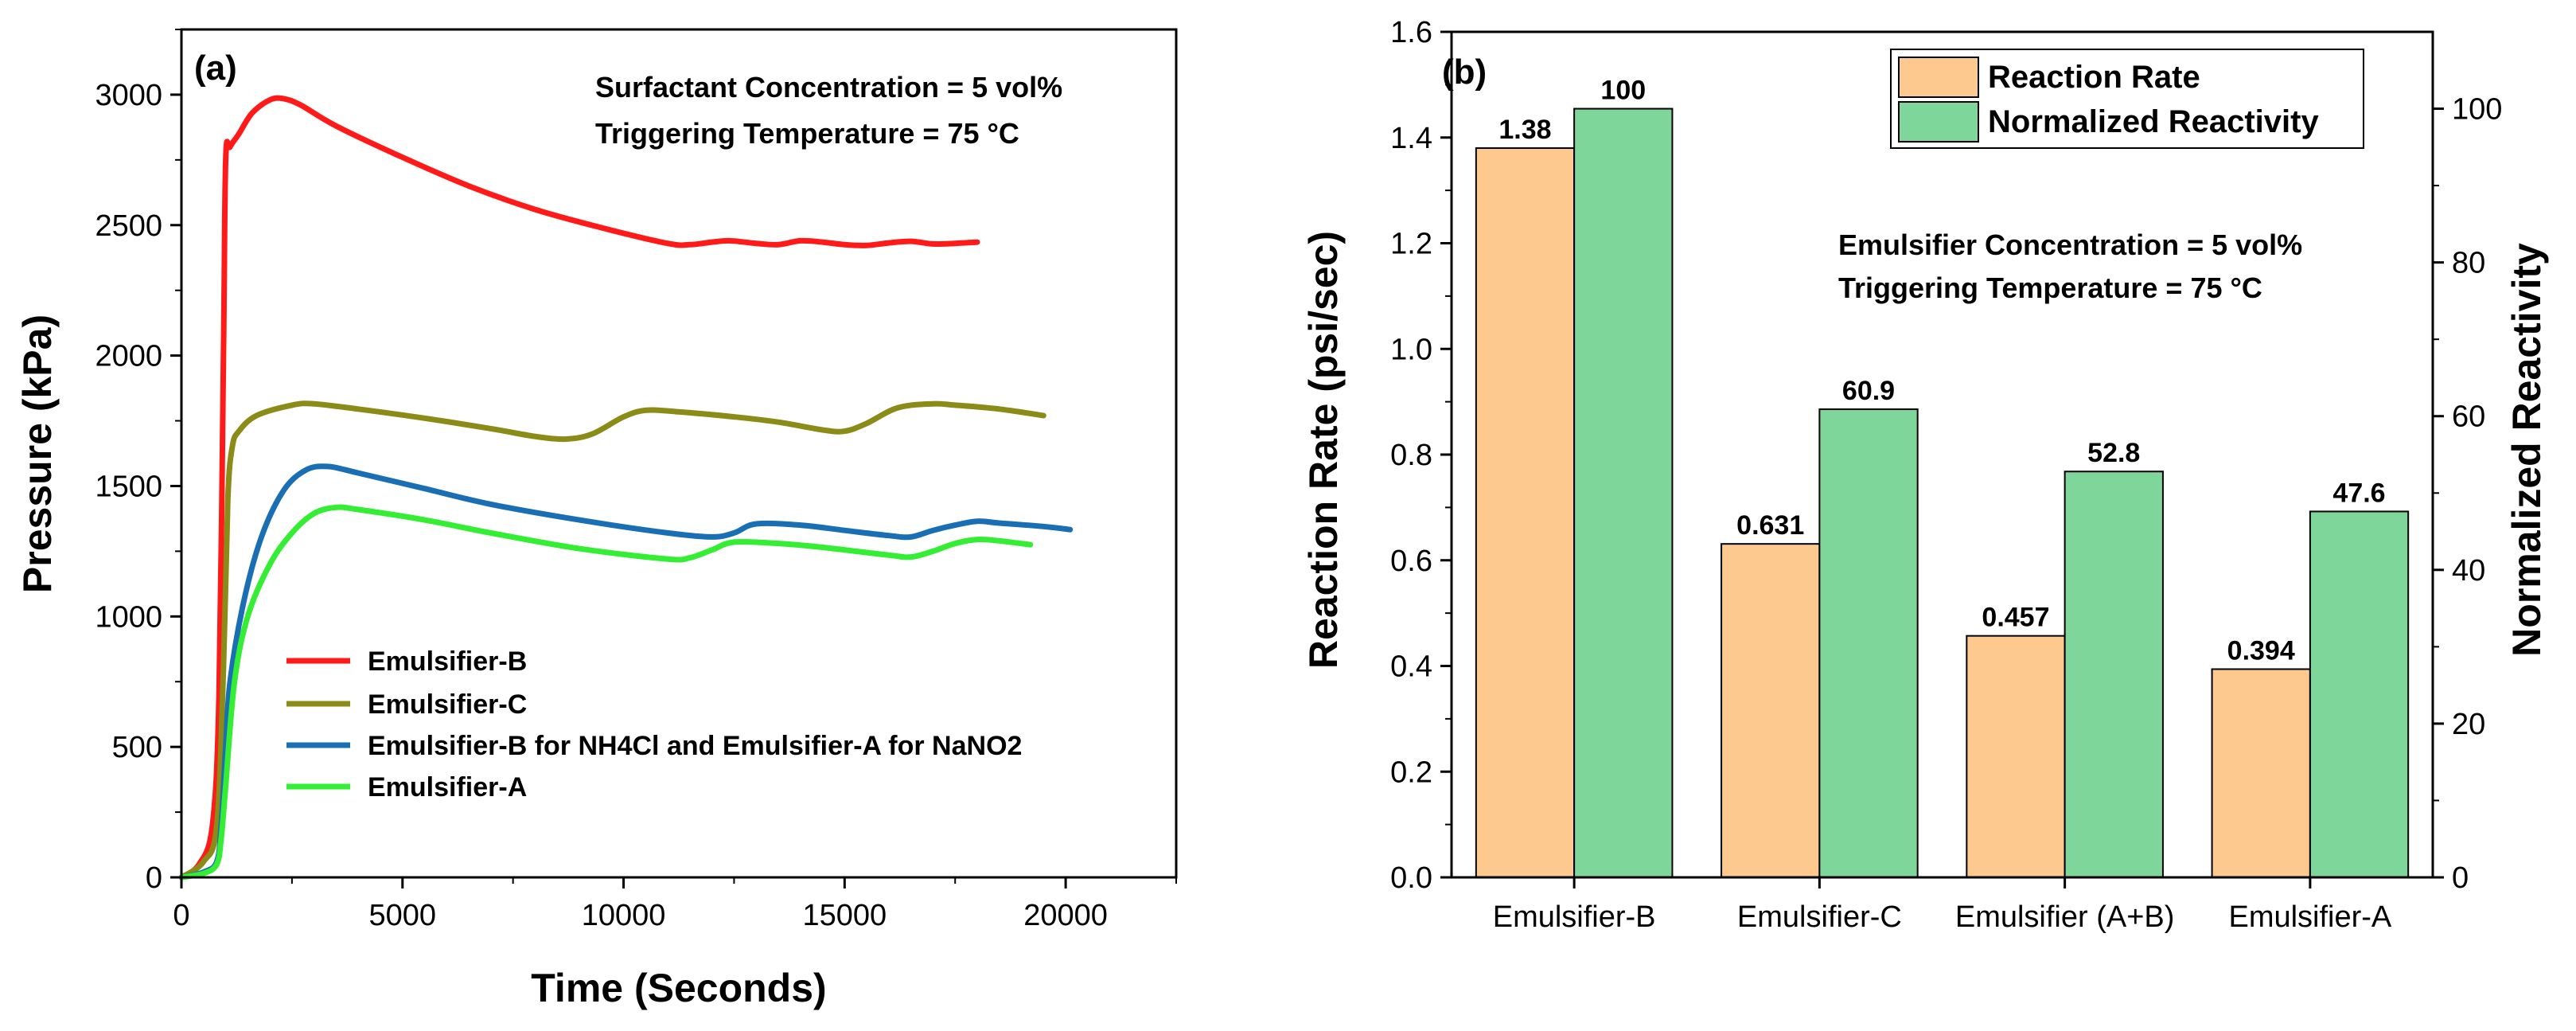 The width and height of the screenshot is (2576, 1031). I want to click on x-axis-label: Time (Seconds), so click(678, 988).